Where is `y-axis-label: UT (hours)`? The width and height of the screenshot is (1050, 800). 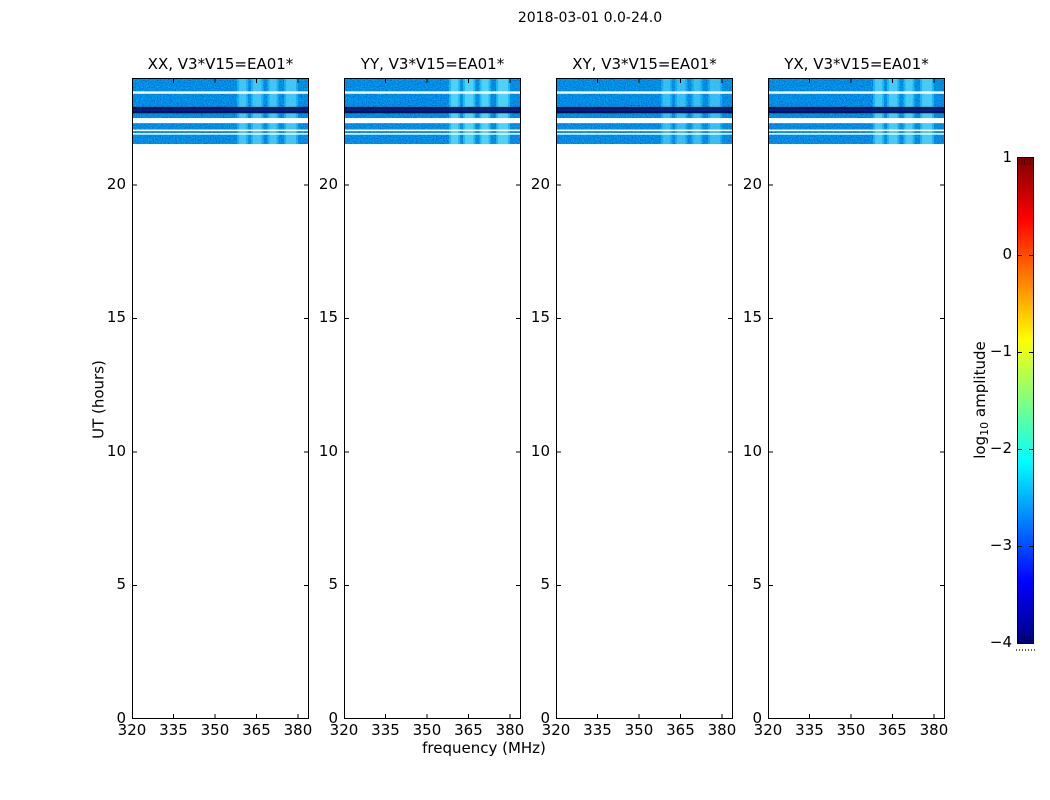
y-axis-label: UT (hours) is located at coordinates (98, 399).